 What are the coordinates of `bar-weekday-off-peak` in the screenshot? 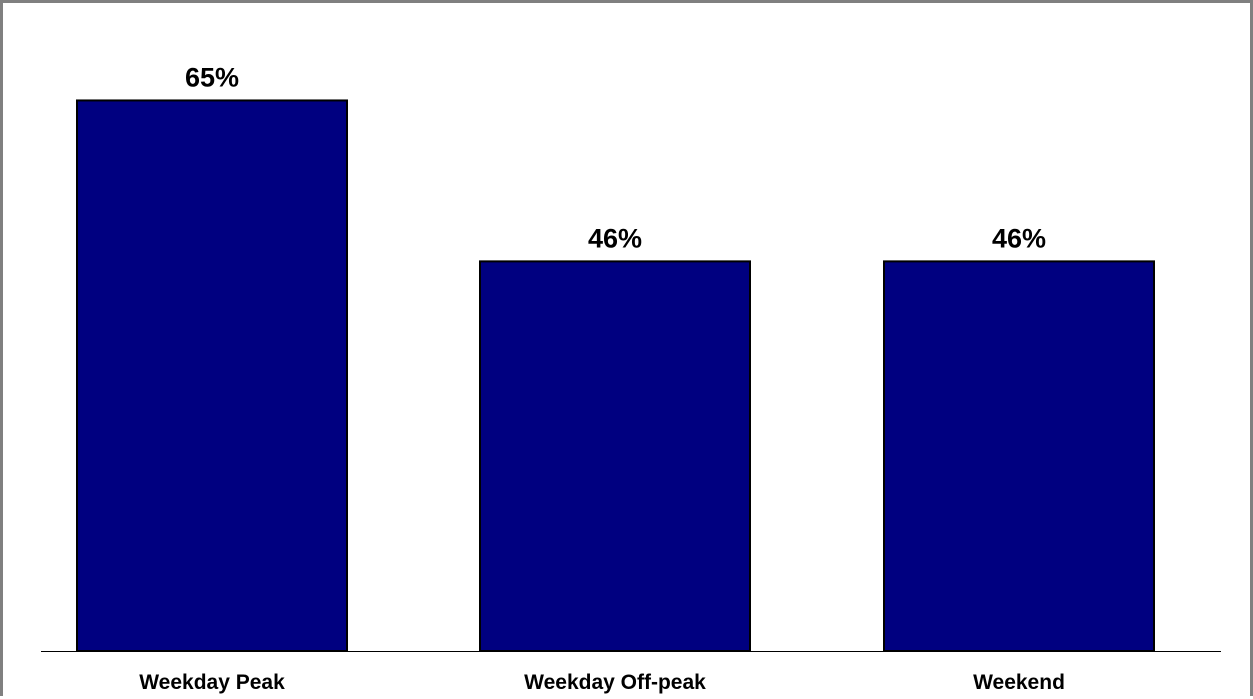 It's located at (615, 456).